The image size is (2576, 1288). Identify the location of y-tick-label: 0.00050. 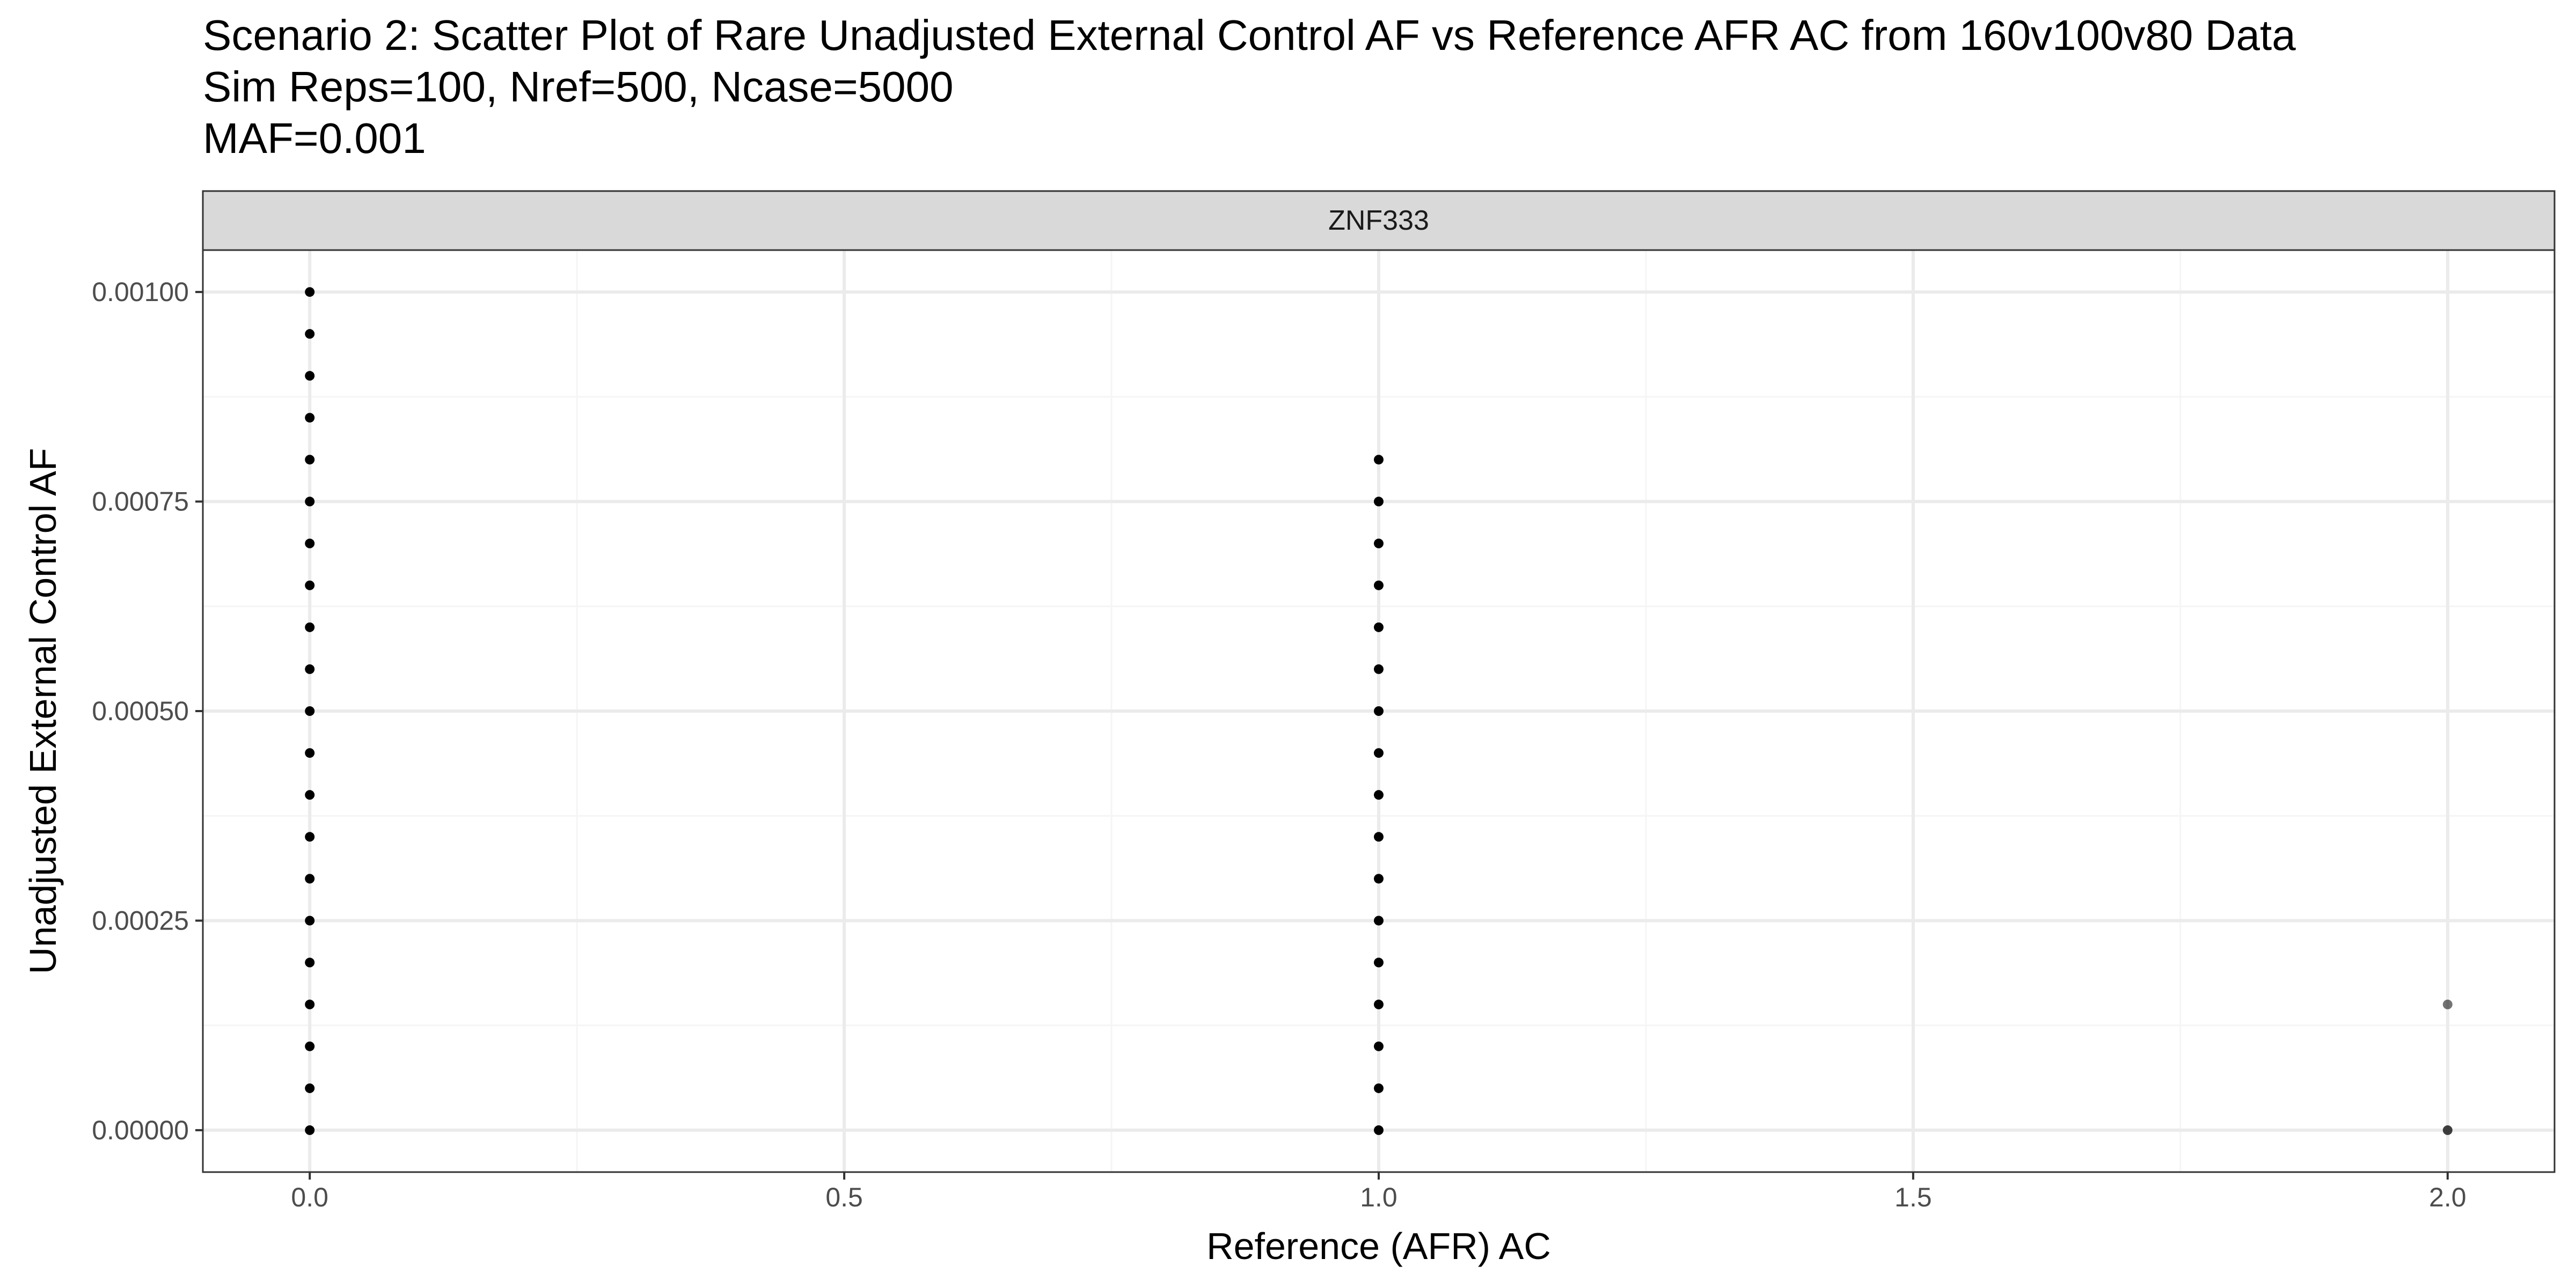
(140, 711).